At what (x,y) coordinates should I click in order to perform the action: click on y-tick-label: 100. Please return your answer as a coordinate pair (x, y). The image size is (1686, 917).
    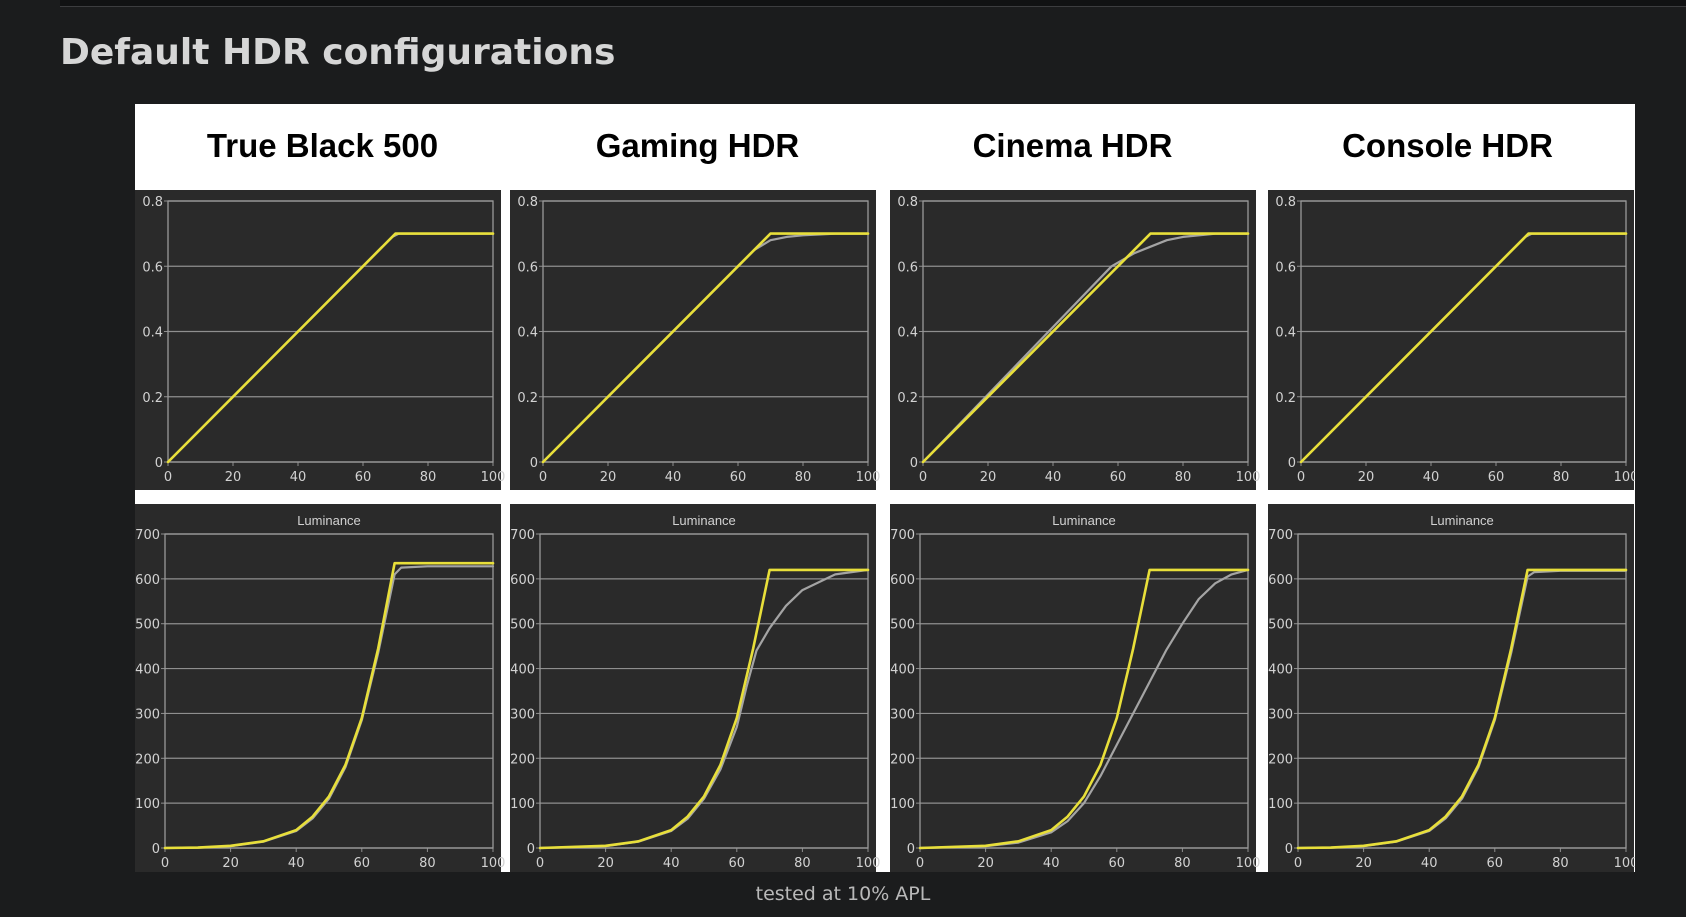
    Looking at the image, I should click on (522, 804).